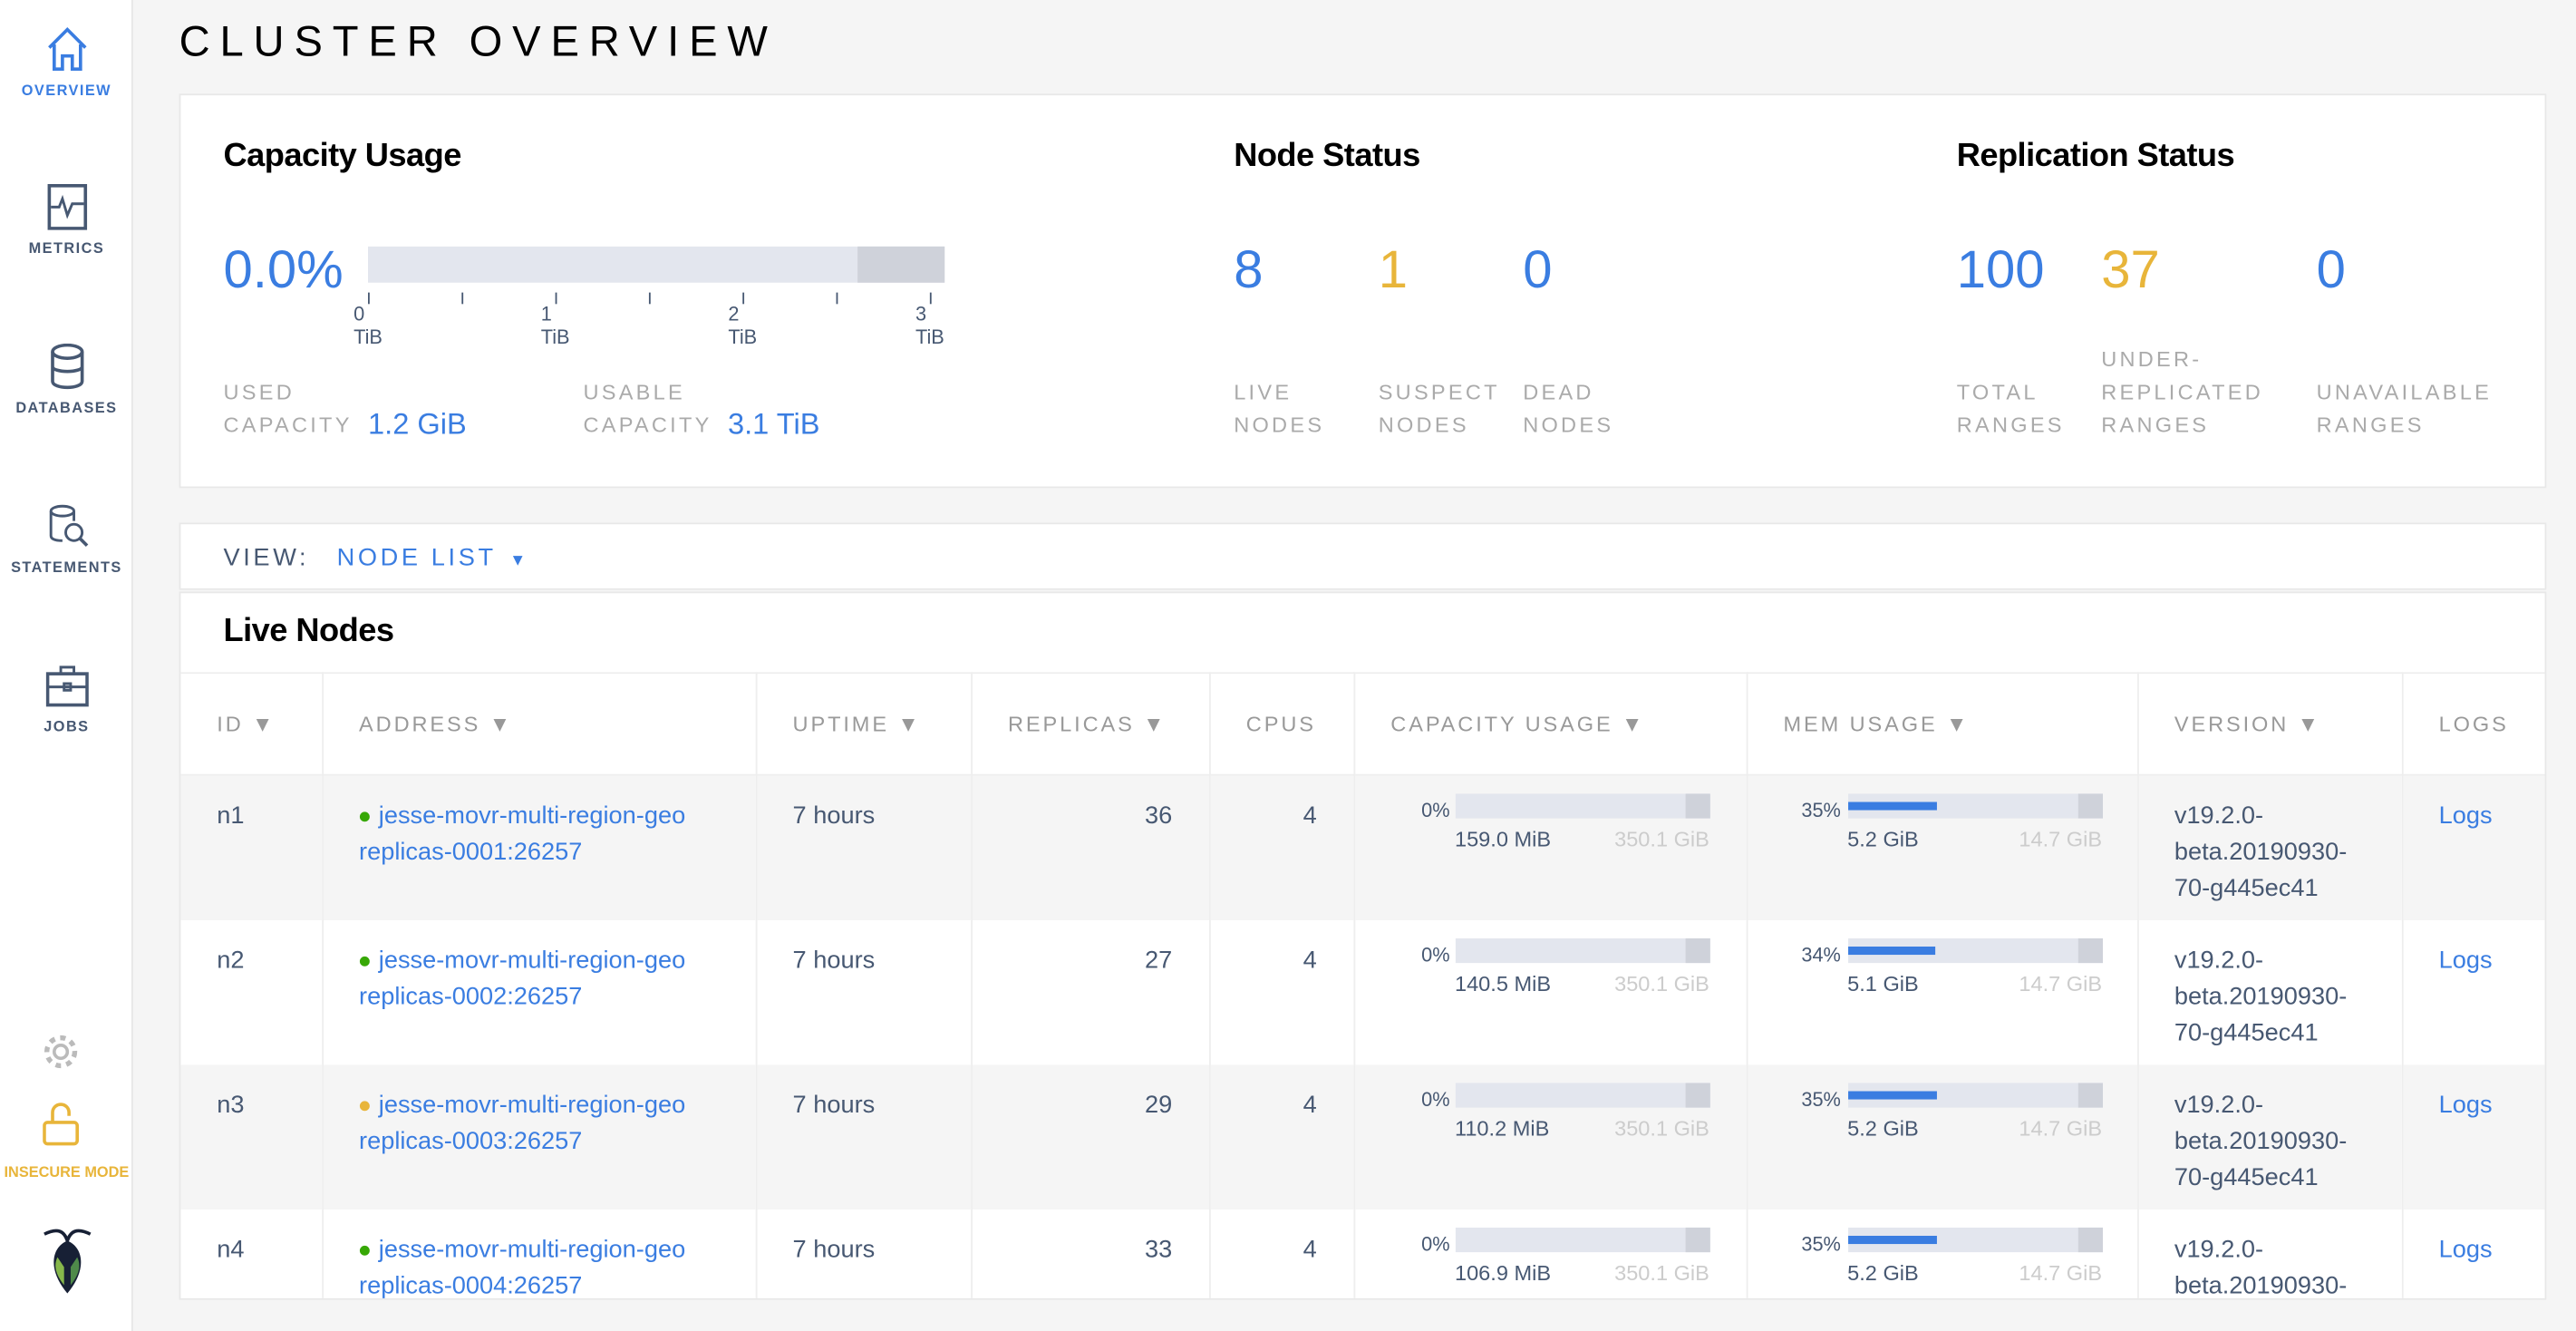  I want to click on node-replicas: 36, so click(1090, 847).